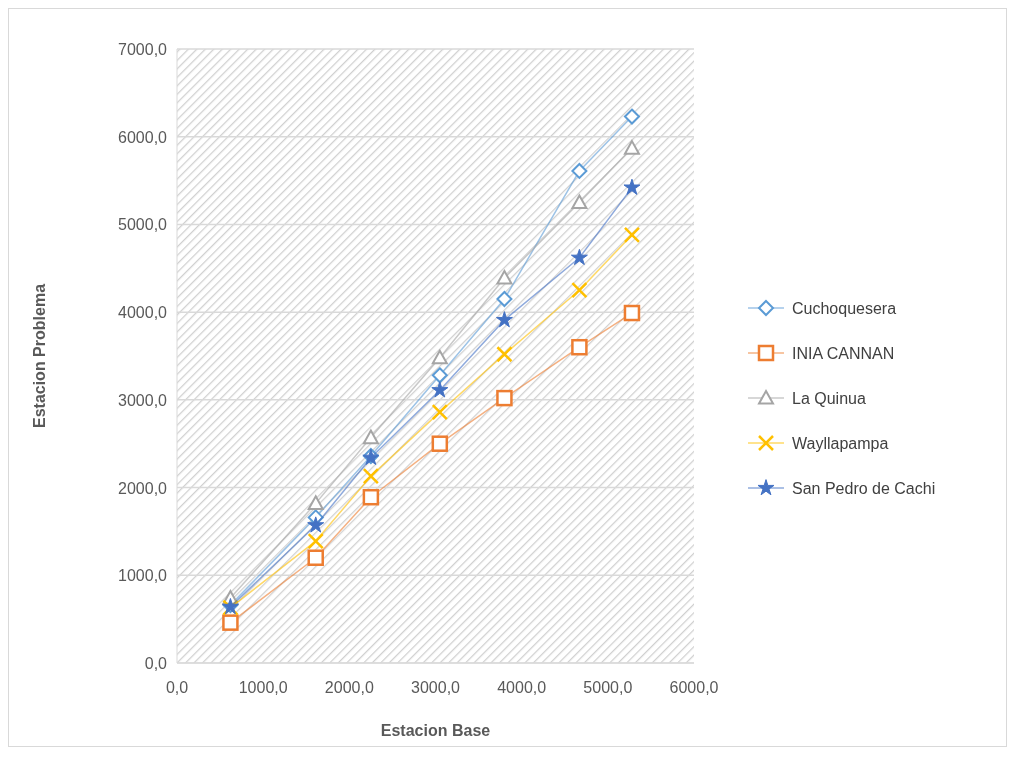 The width and height of the screenshot is (1020, 762). I want to click on x-tick-label: 3000,0, so click(436, 687).